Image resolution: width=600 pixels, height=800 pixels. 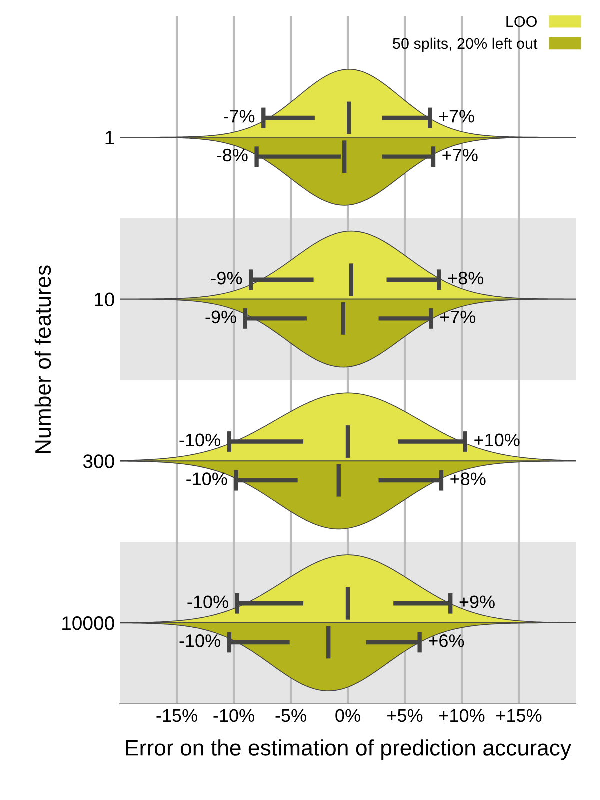 What do you see at coordinates (177, 715) in the screenshot?
I see `x-tick-label: -15%` at bounding box center [177, 715].